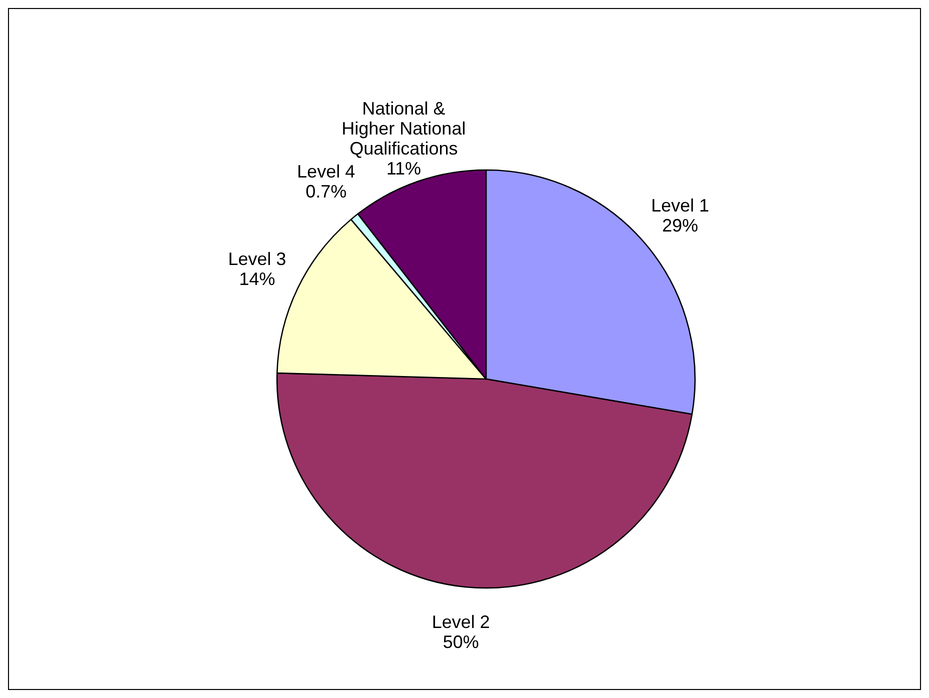 This screenshot has height=698, width=929. I want to click on slice-label: Level 1, so click(680, 205).